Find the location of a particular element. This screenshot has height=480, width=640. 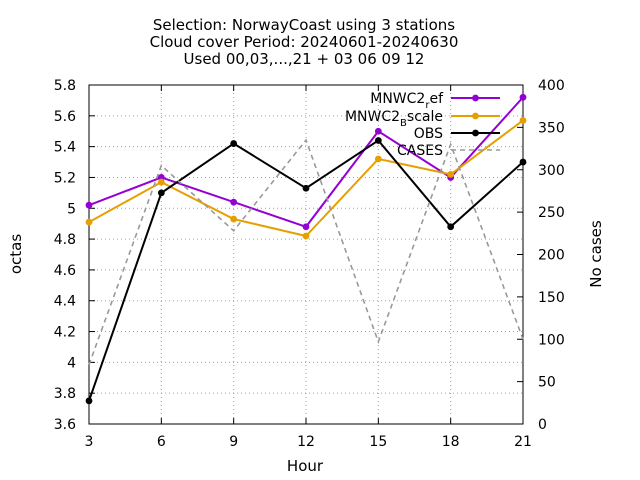

y-tick-label: 4.8 is located at coordinates (65, 240).